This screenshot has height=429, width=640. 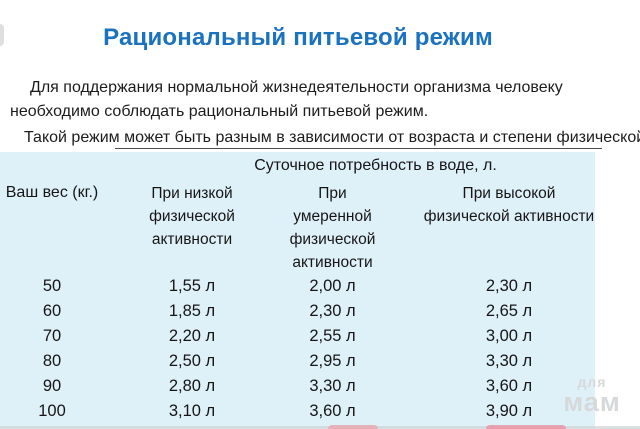 What do you see at coordinates (332, 193) in the screenshot?
I see `moderate-activity-header-line: При` at bounding box center [332, 193].